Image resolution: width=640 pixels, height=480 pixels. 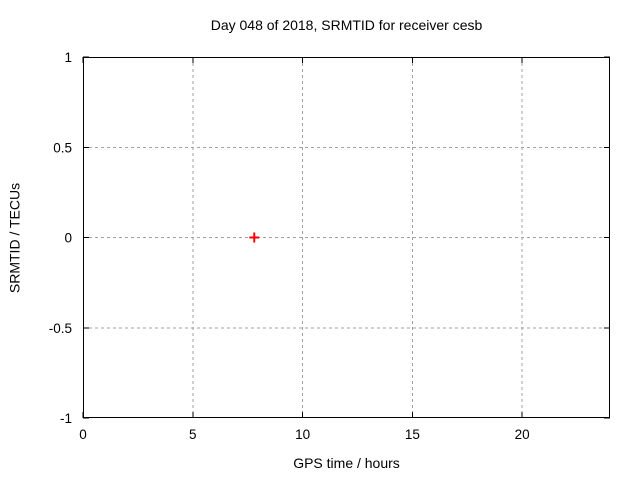 I want to click on x-tick-label: 20, so click(x=522, y=434).